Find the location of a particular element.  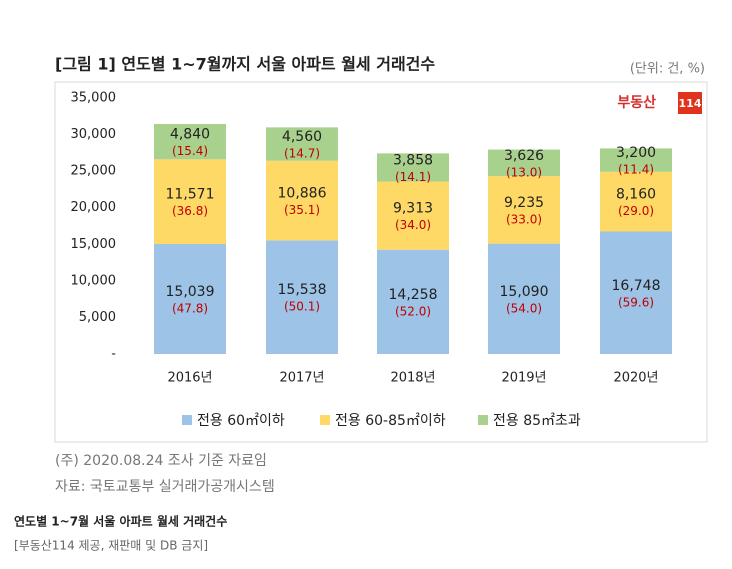

credit: [부동산114 제공, 재판매 및 DB 금지] is located at coordinates (111, 546).